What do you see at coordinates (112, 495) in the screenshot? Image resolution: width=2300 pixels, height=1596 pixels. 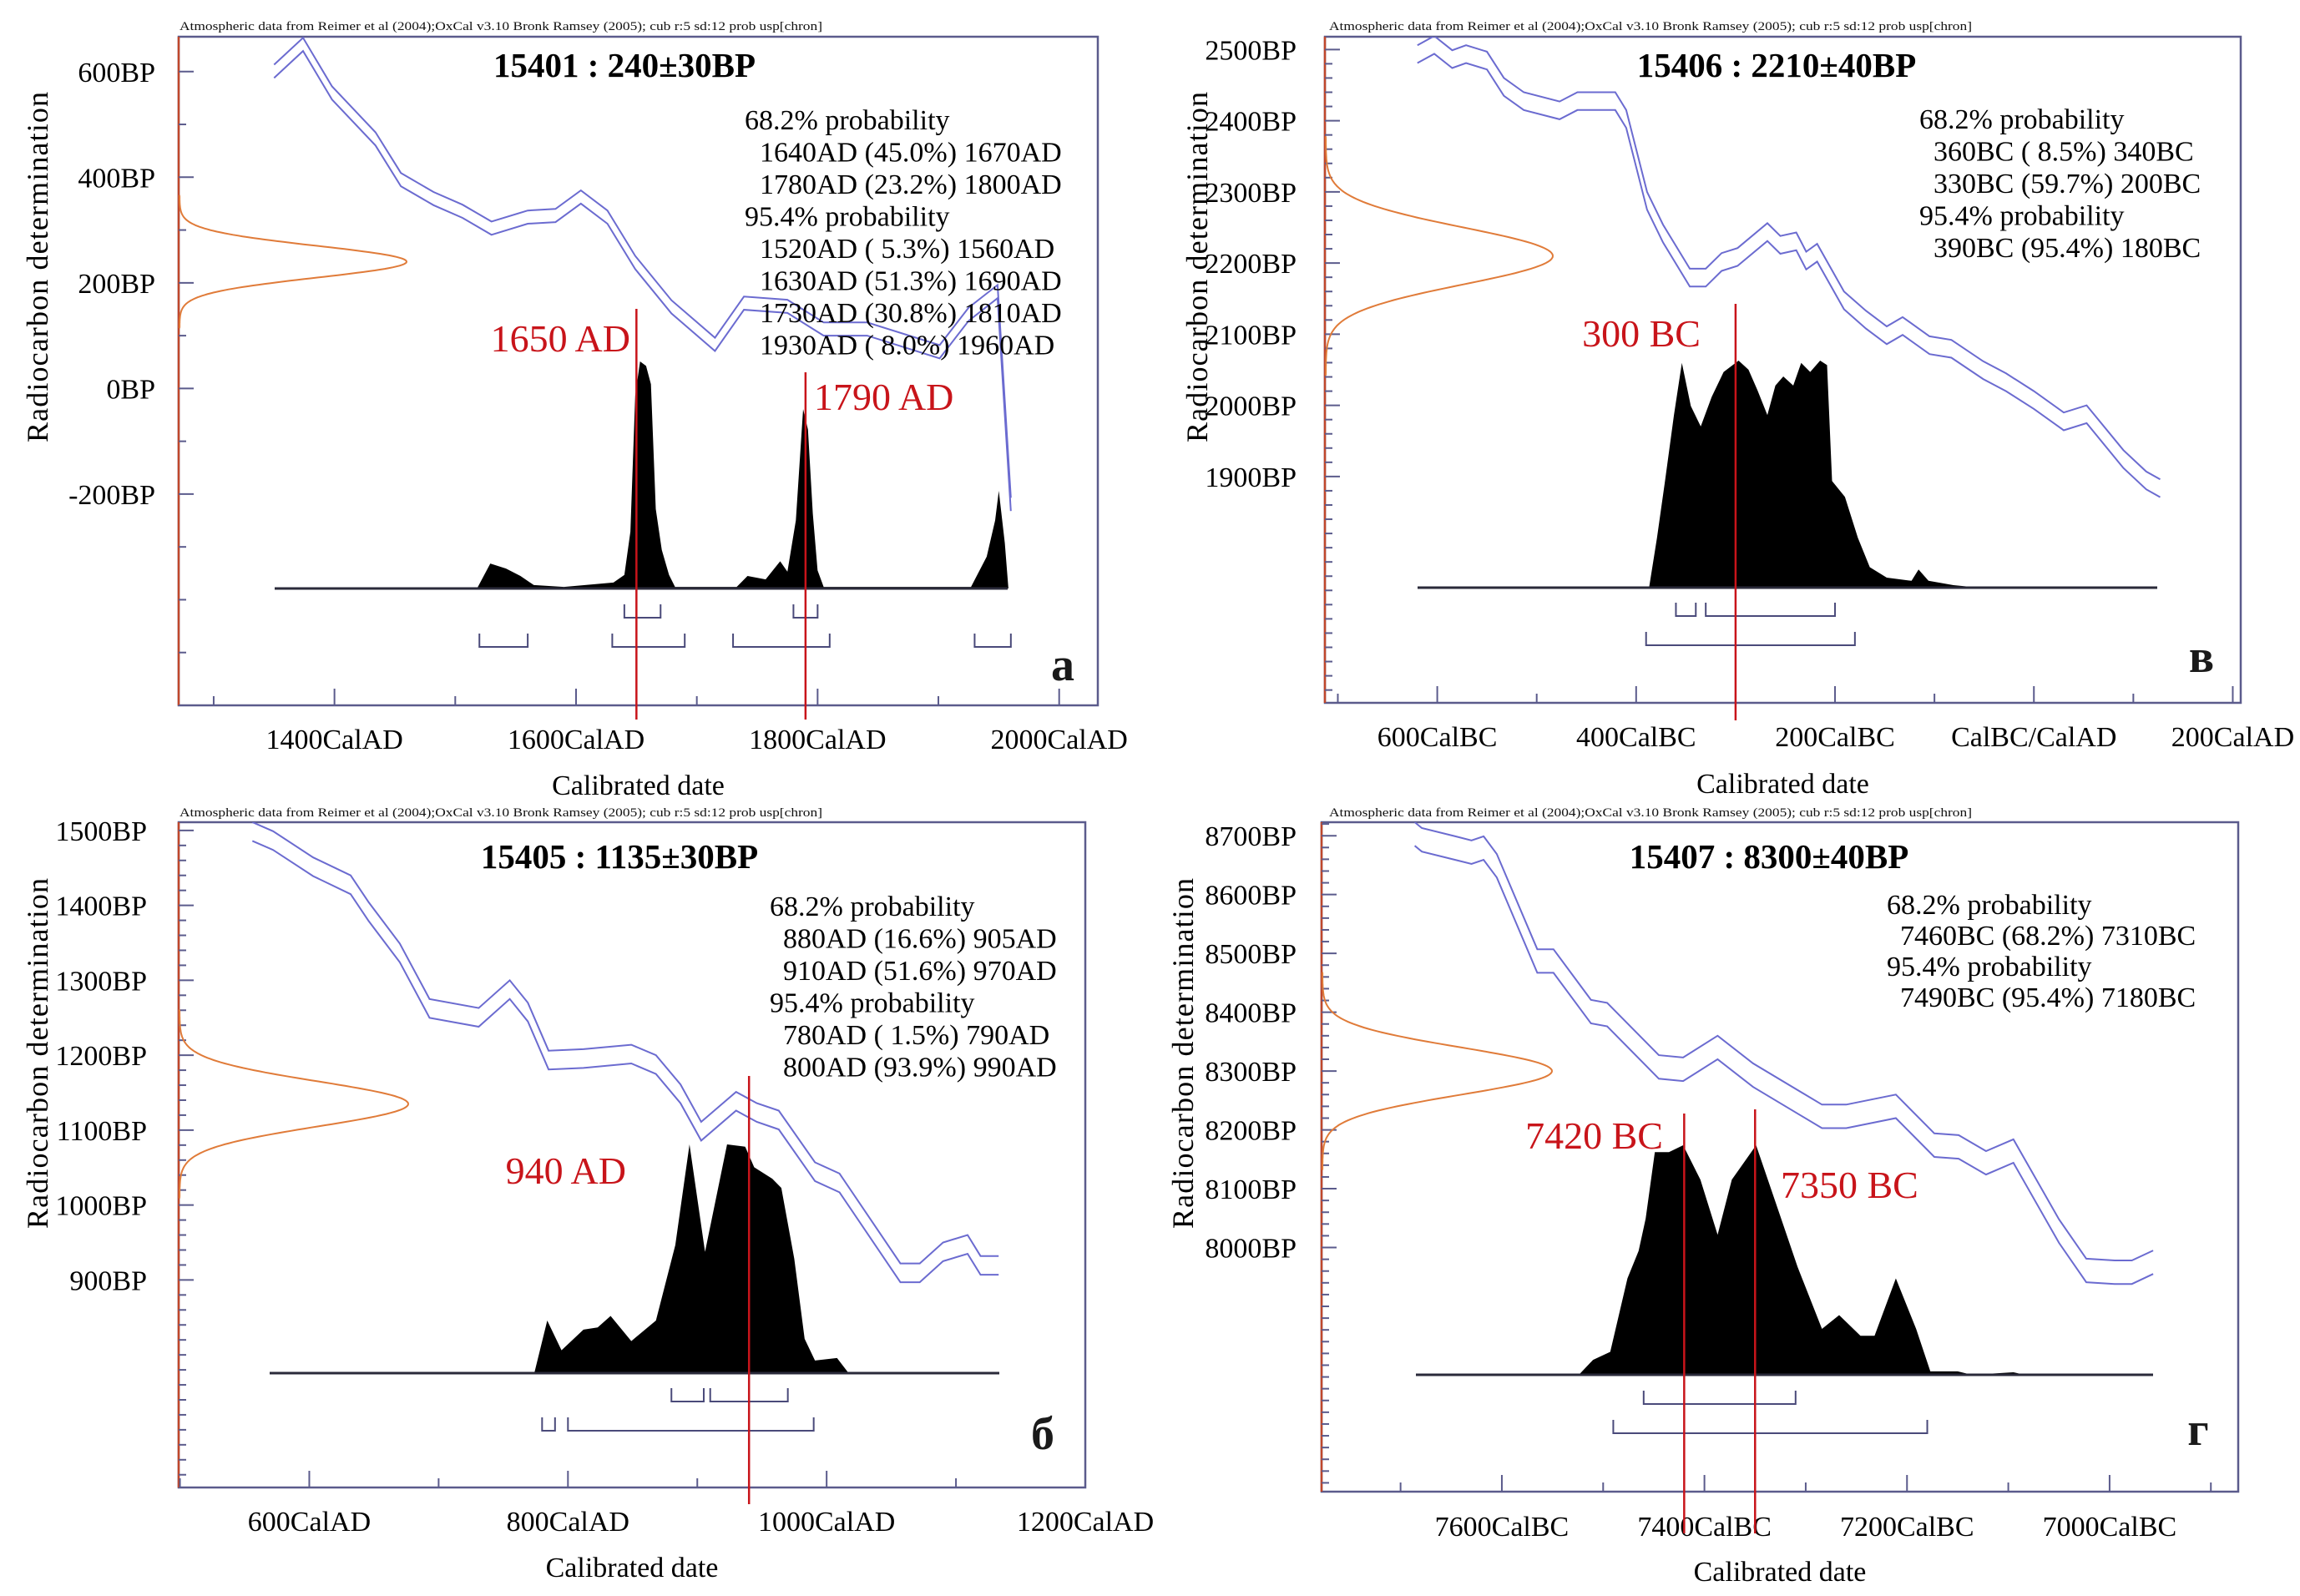 I see `y-tick-label: -200BP` at bounding box center [112, 495].